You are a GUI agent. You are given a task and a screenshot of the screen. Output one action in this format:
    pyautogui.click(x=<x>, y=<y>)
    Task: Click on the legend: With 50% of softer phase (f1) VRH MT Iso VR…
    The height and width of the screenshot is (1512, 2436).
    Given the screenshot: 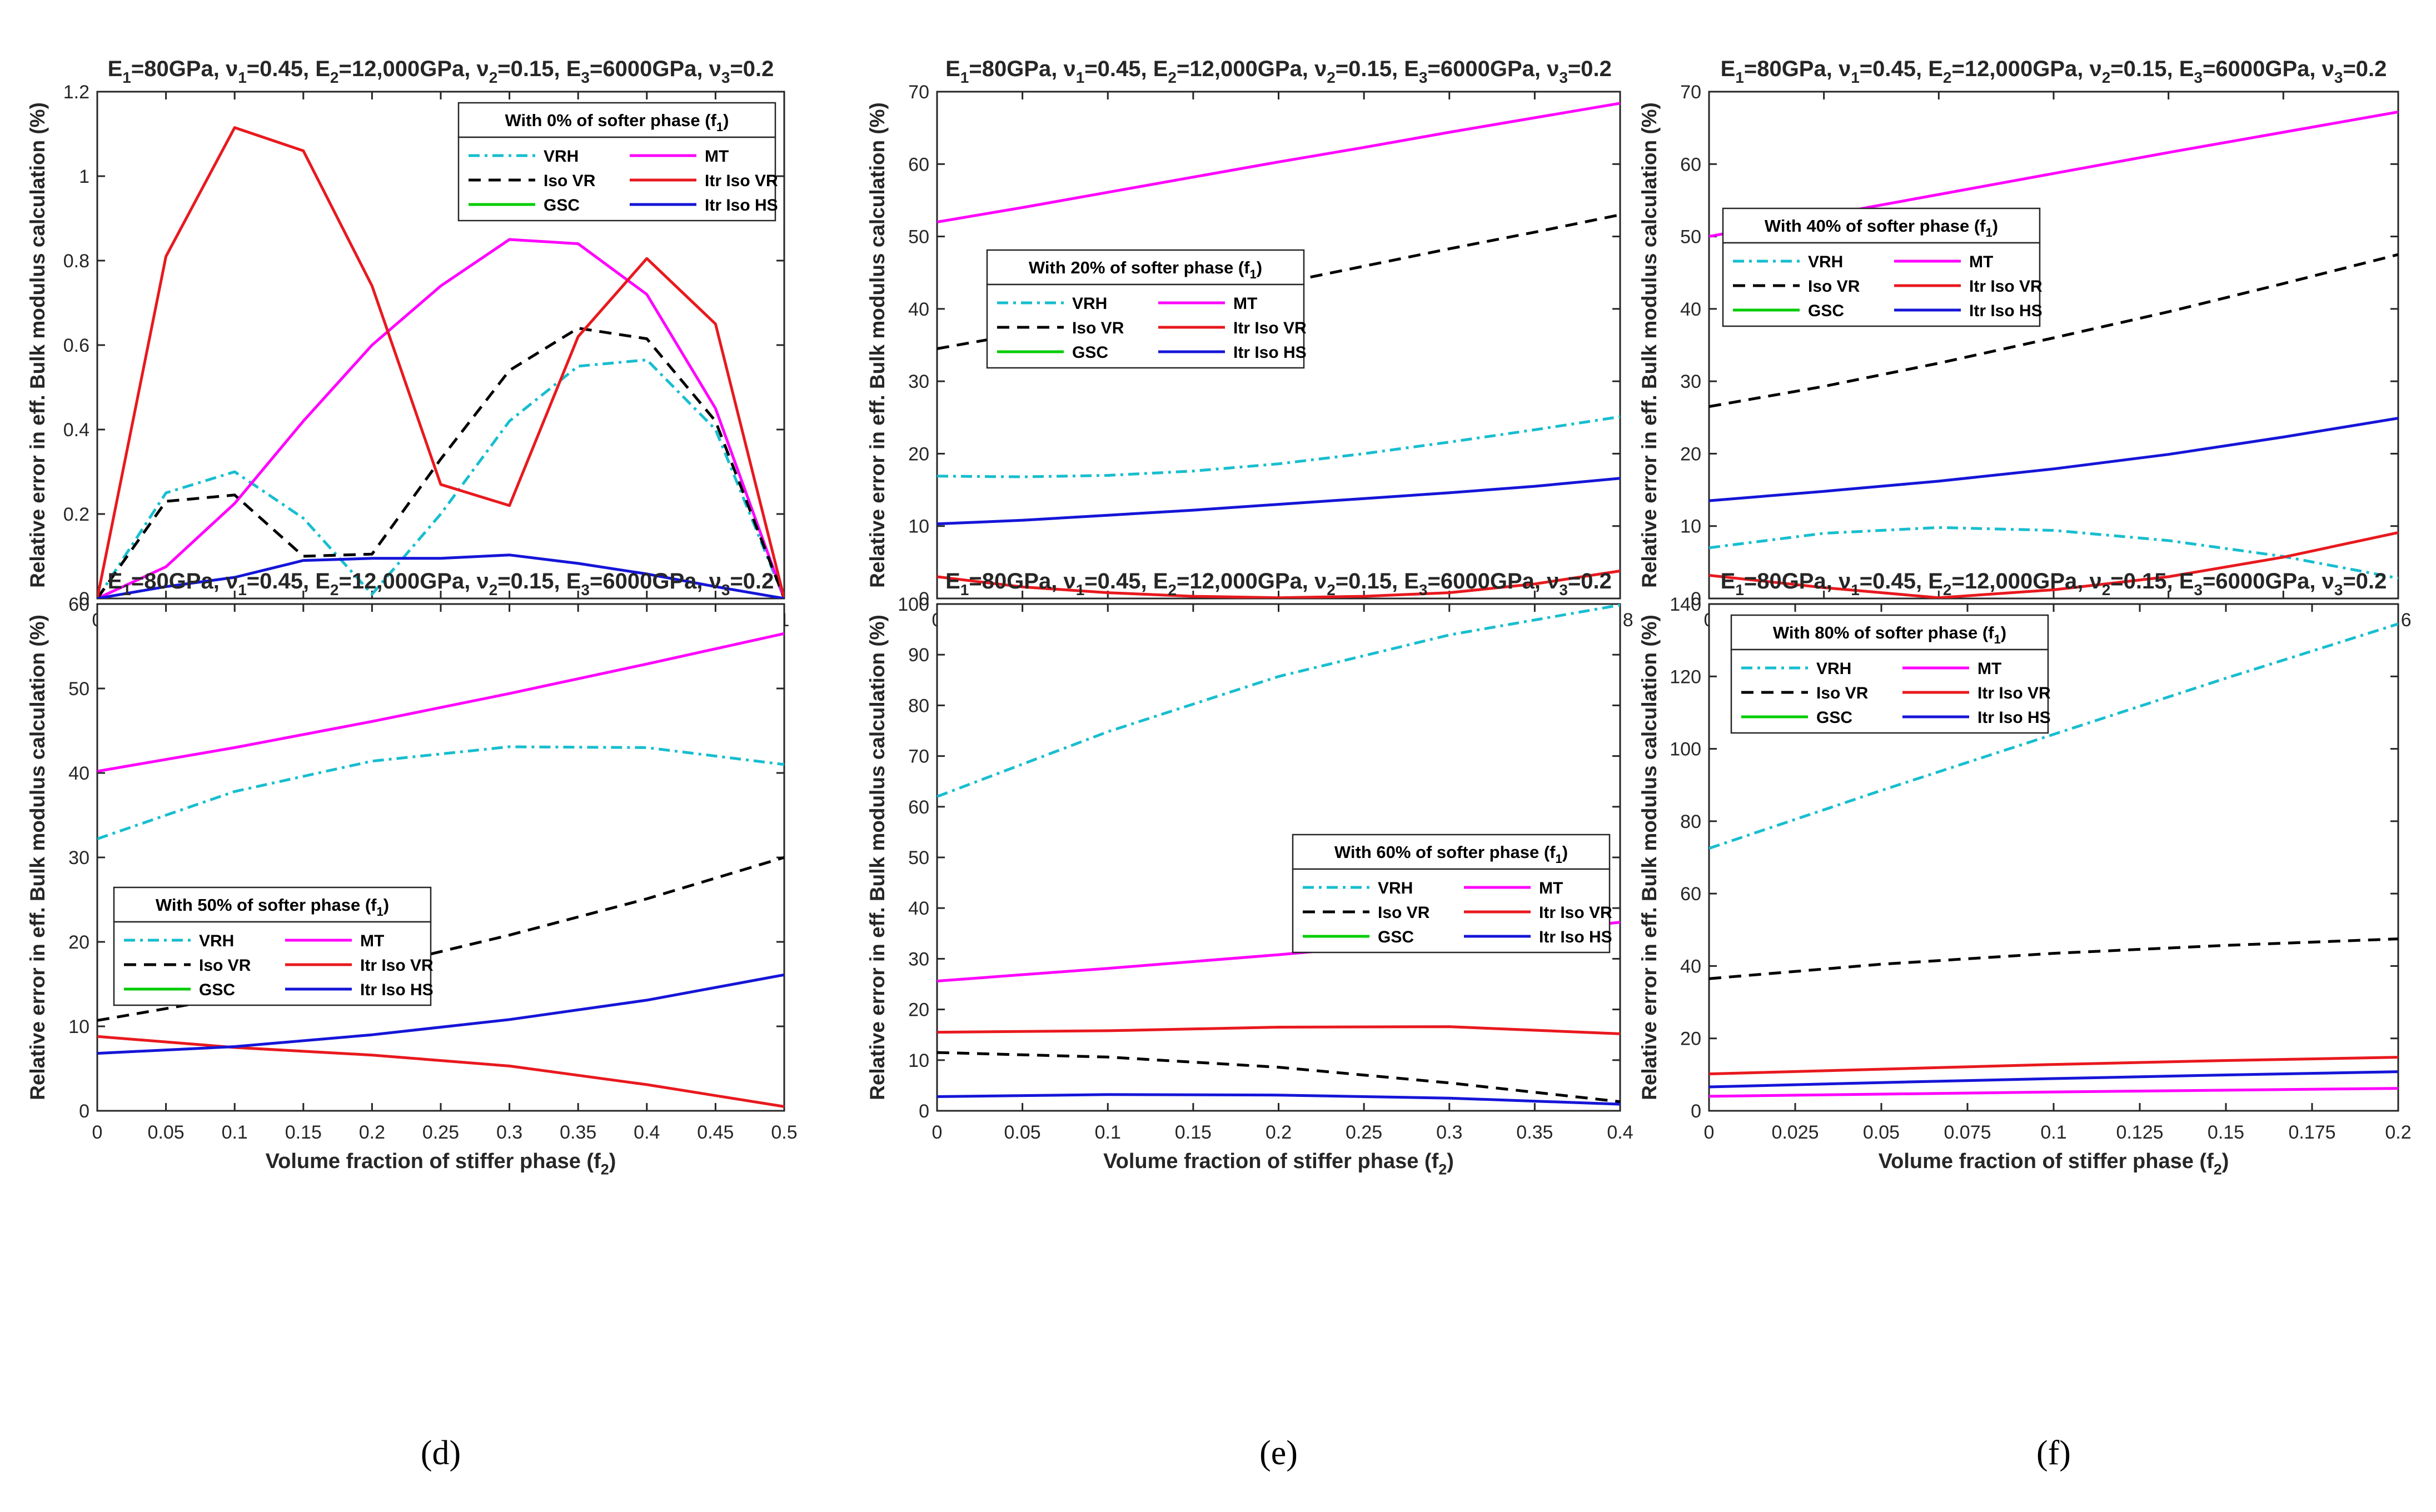 What is the action you would take?
    pyautogui.click(x=273, y=946)
    